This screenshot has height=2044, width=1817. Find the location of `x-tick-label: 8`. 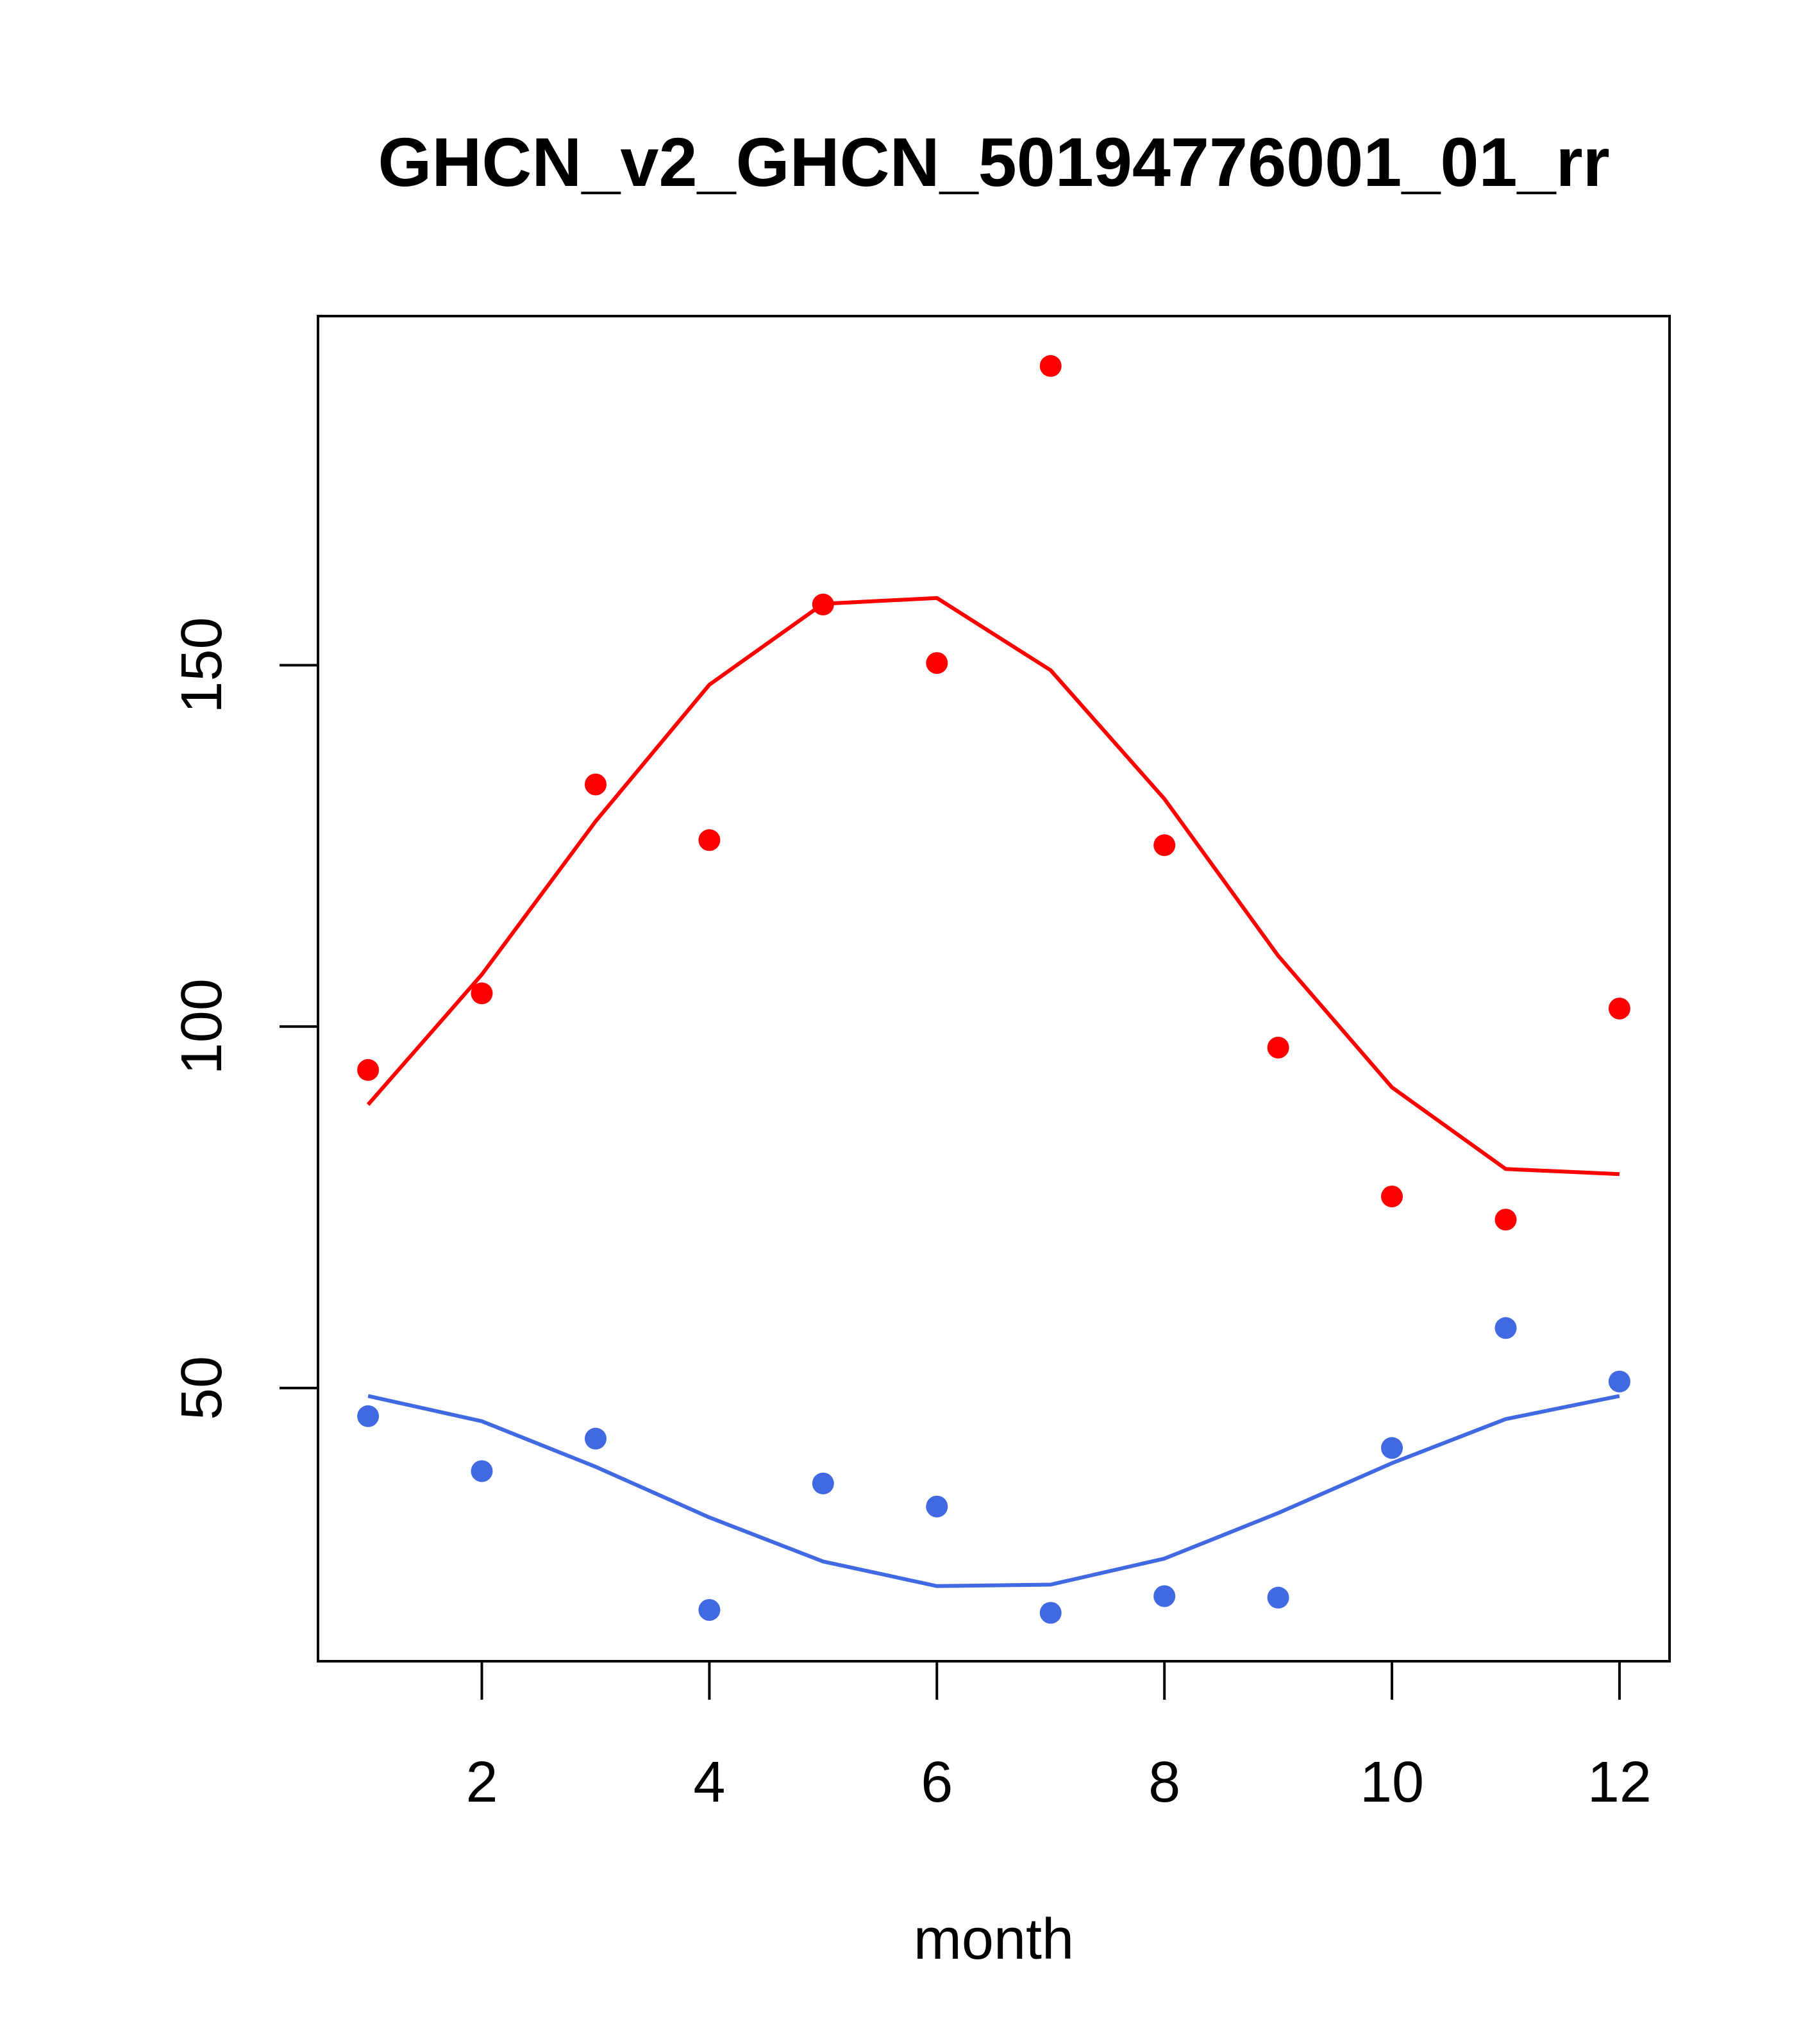

x-tick-label: 8 is located at coordinates (1164, 1782).